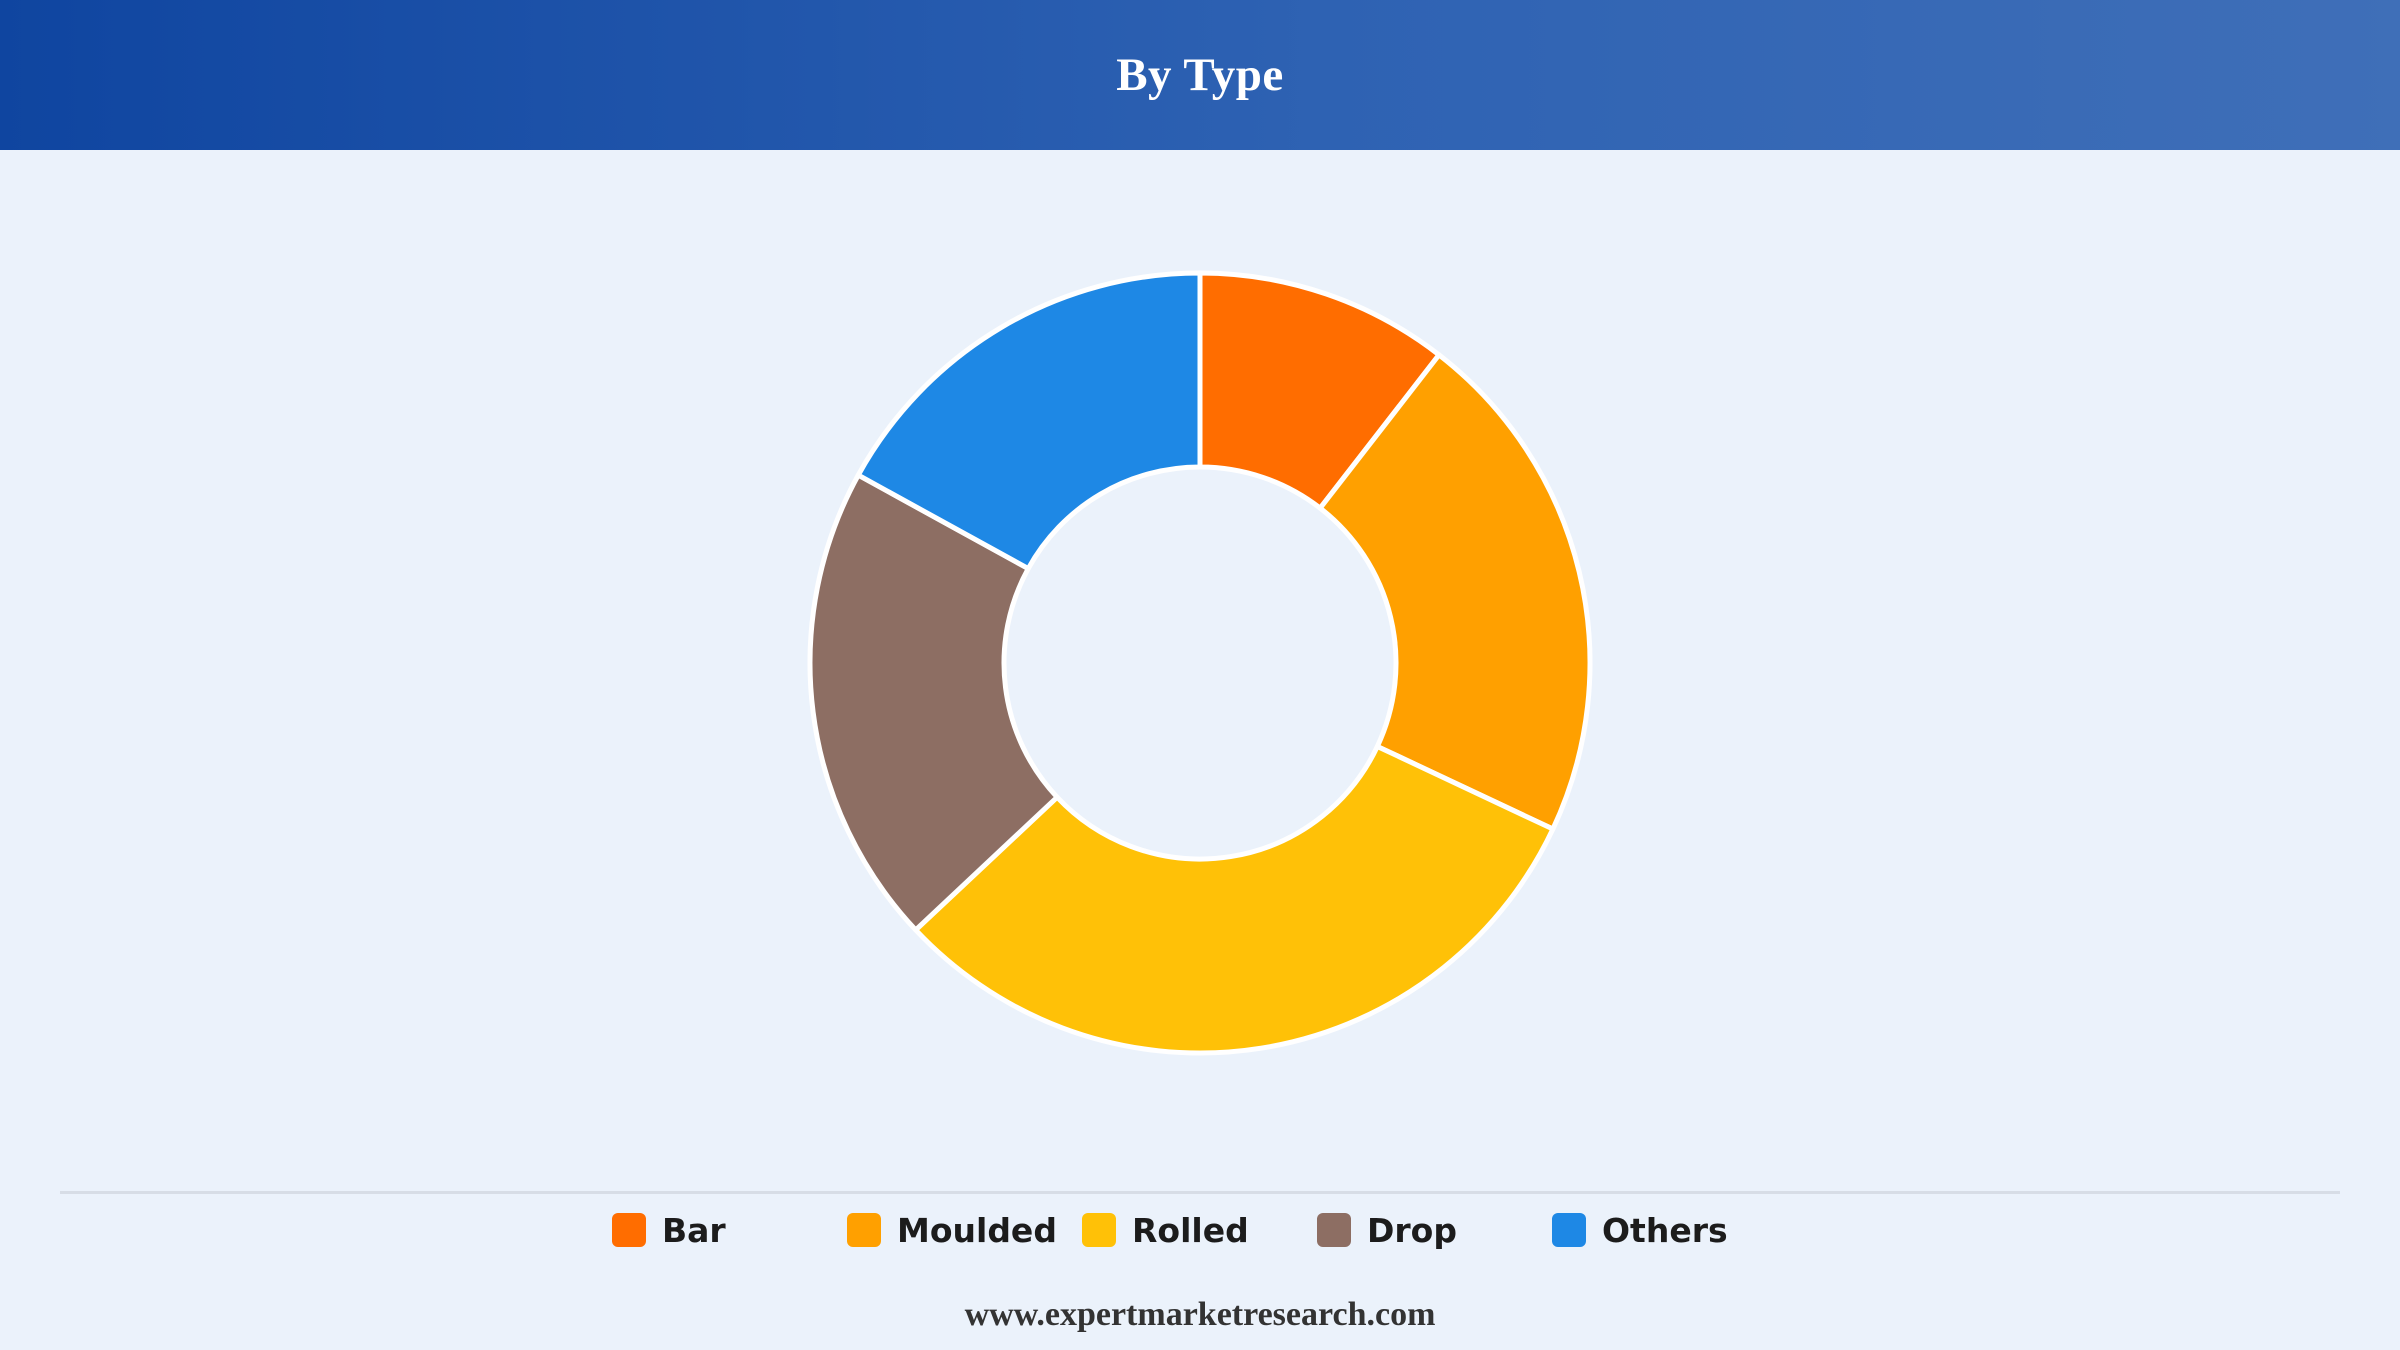  What do you see at coordinates (629, 1230) in the screenshot?
I see `legend-swatch-bar` at bounding box center [629, 1230].